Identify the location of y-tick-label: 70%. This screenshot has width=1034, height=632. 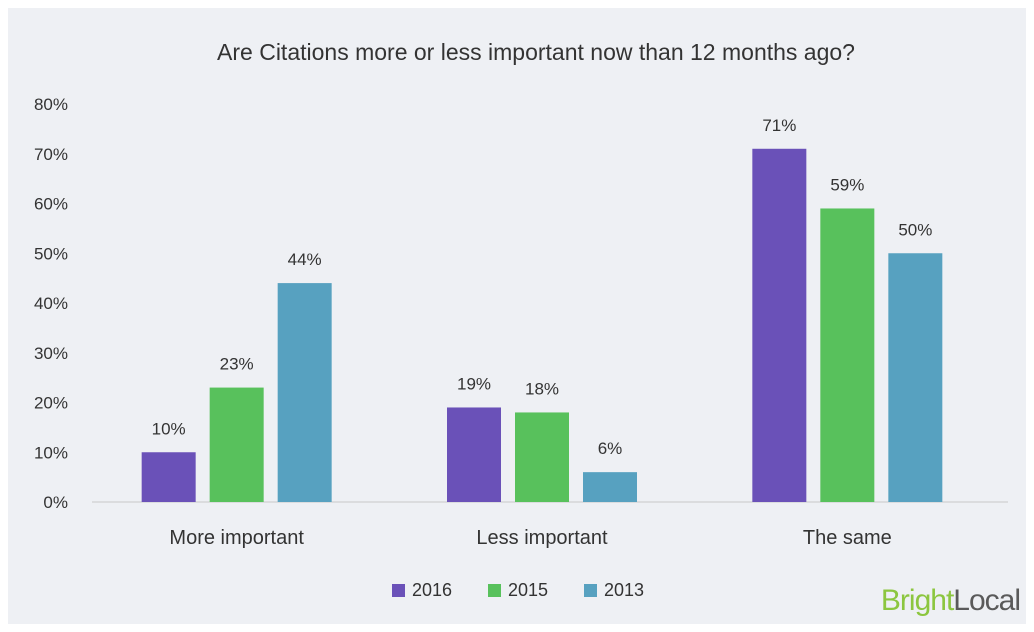
(51, 154).